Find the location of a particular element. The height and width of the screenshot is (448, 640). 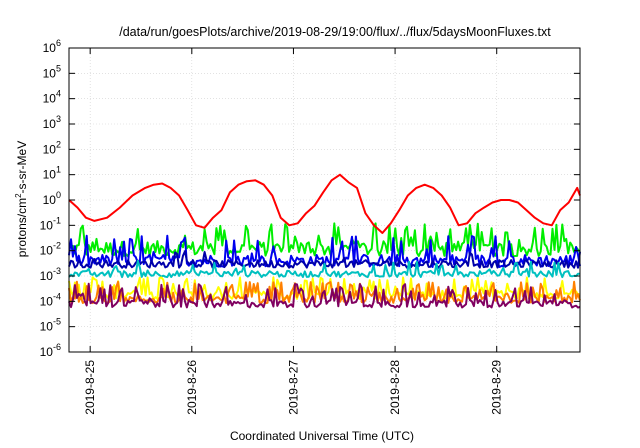

y-tick-label: 10¹ is located at coordinates (52, 173).